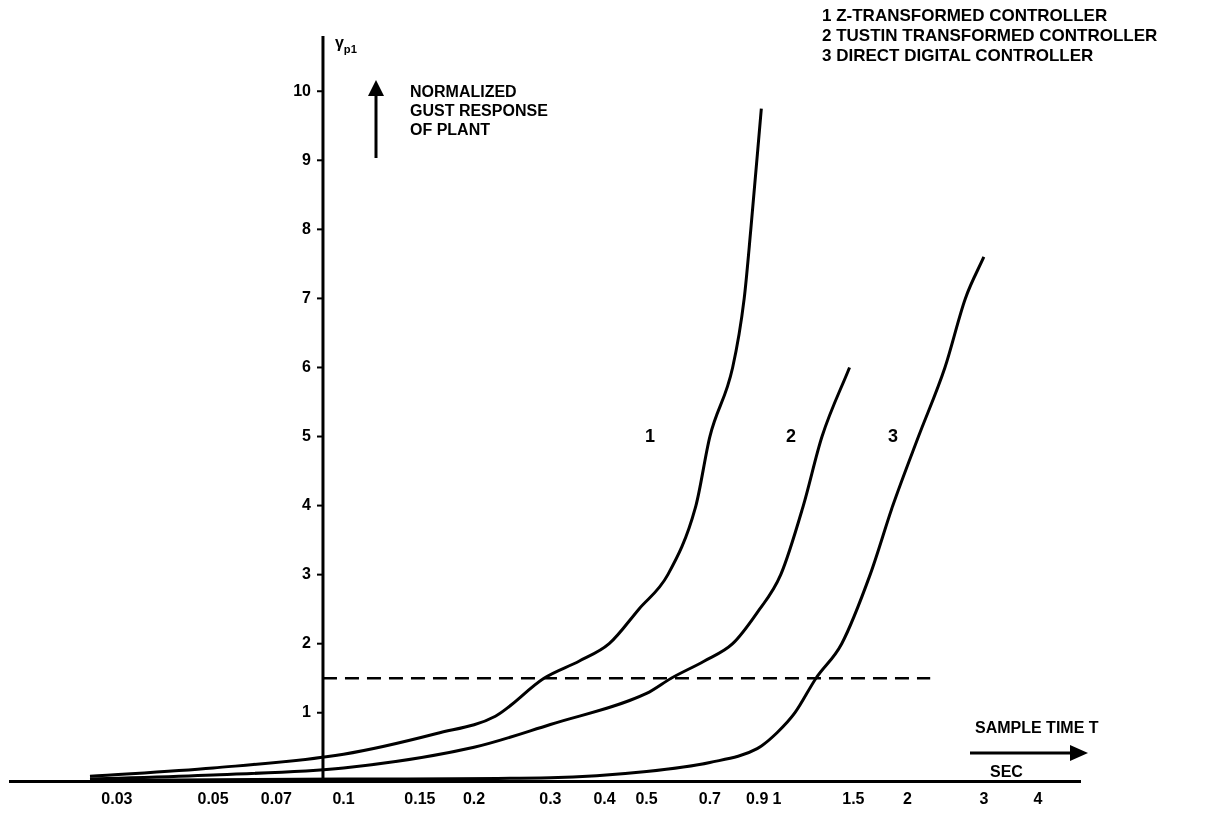 Image resolution: width=1228 pixels, height=817 pixels. Describe the element at coordinates (604, 798) in the screenshot. I see `x-tick-label: 0.4` at that location.